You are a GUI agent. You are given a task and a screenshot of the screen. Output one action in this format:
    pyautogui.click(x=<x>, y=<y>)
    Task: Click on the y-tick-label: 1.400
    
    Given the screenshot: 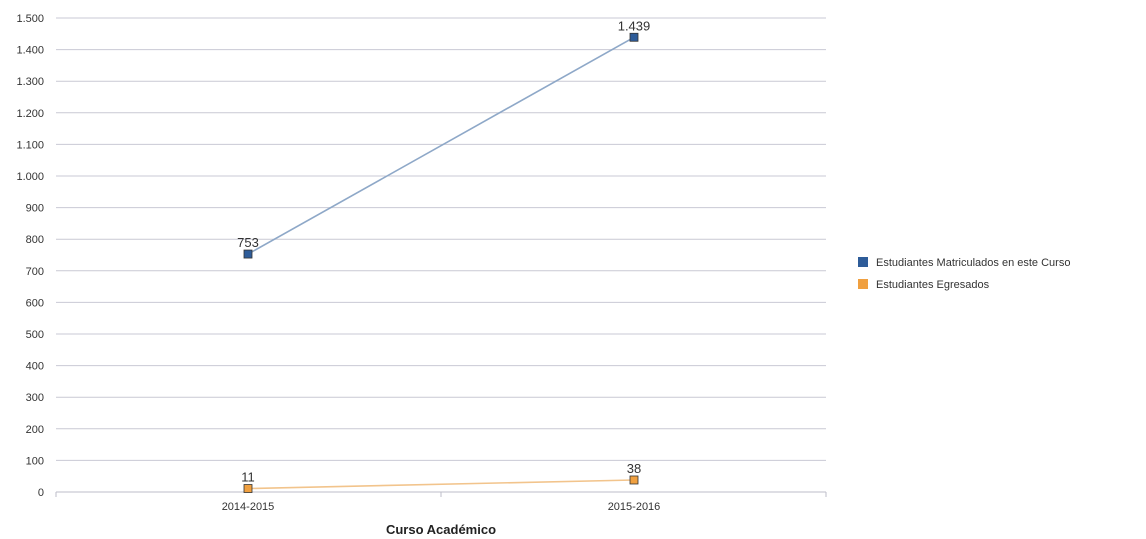 What is the action you would take?
    pyautogui.click(x=30, y=51)
    